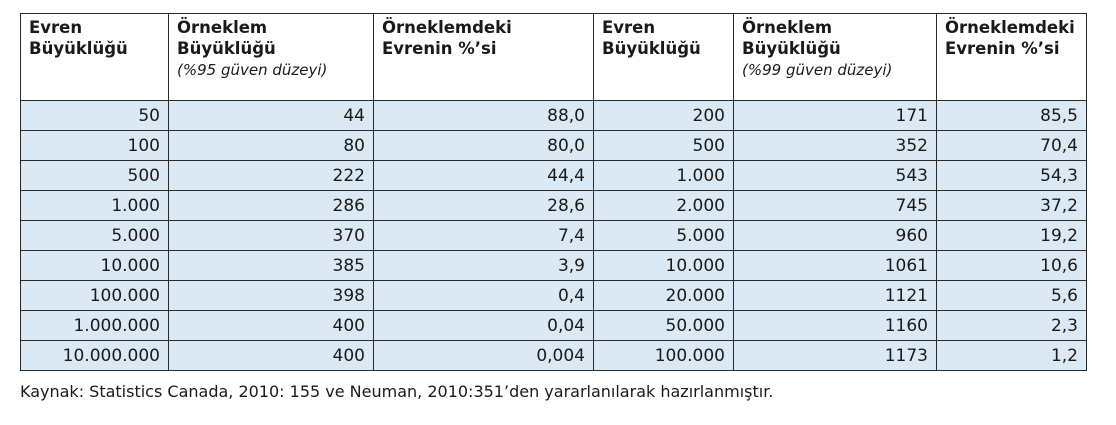  What do you see at coordinates (94, 115) in the screenshot?
I see `cell-population-95: 50` at bounding box center [94, 115].